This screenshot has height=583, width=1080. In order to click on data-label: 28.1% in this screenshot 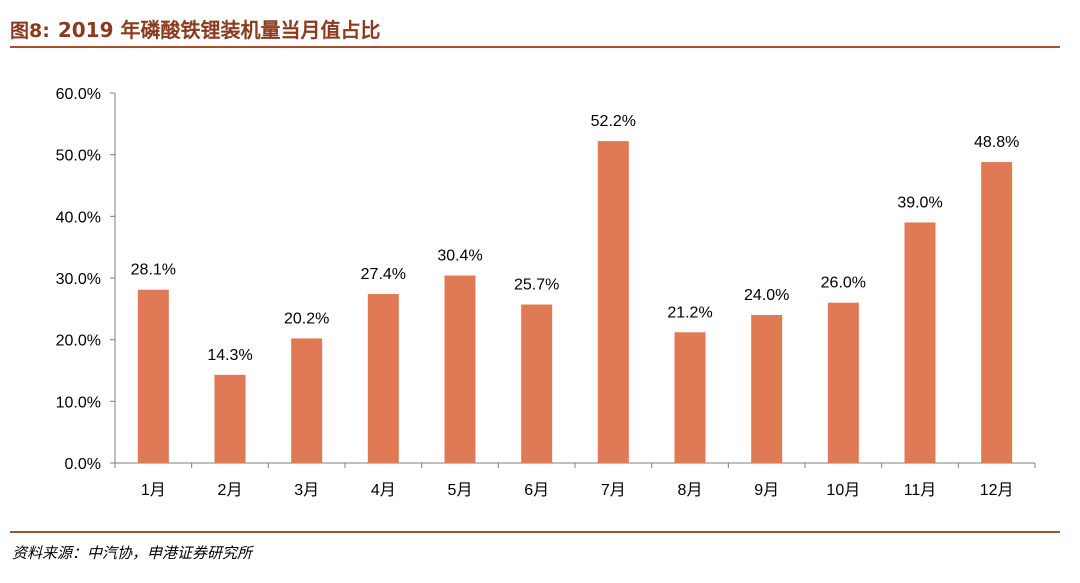, I will do `click(153, 270)`.